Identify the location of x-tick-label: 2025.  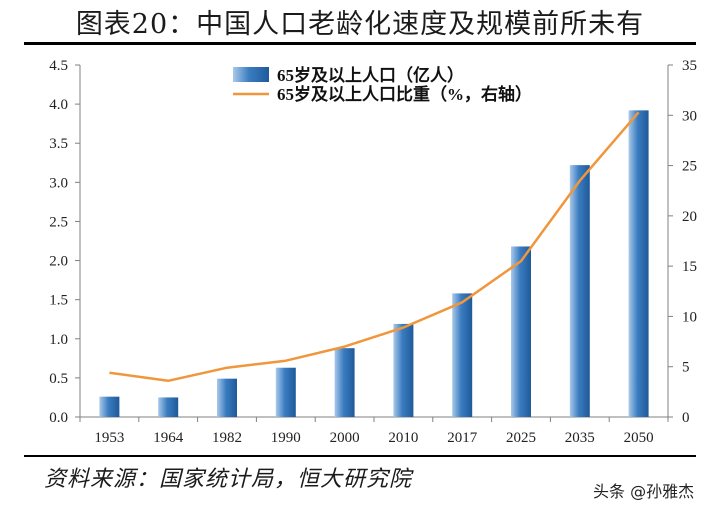
(521, 438).